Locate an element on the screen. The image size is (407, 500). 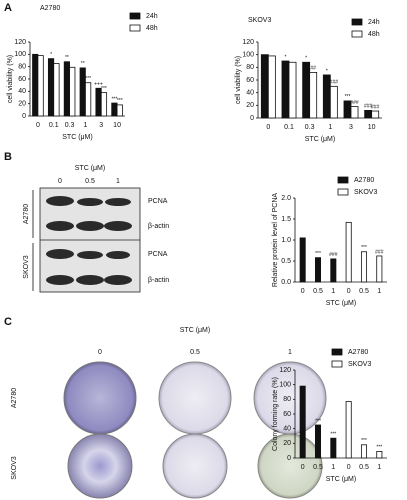
x-tick-label: 0.3 is located at coordinates (70, 125).